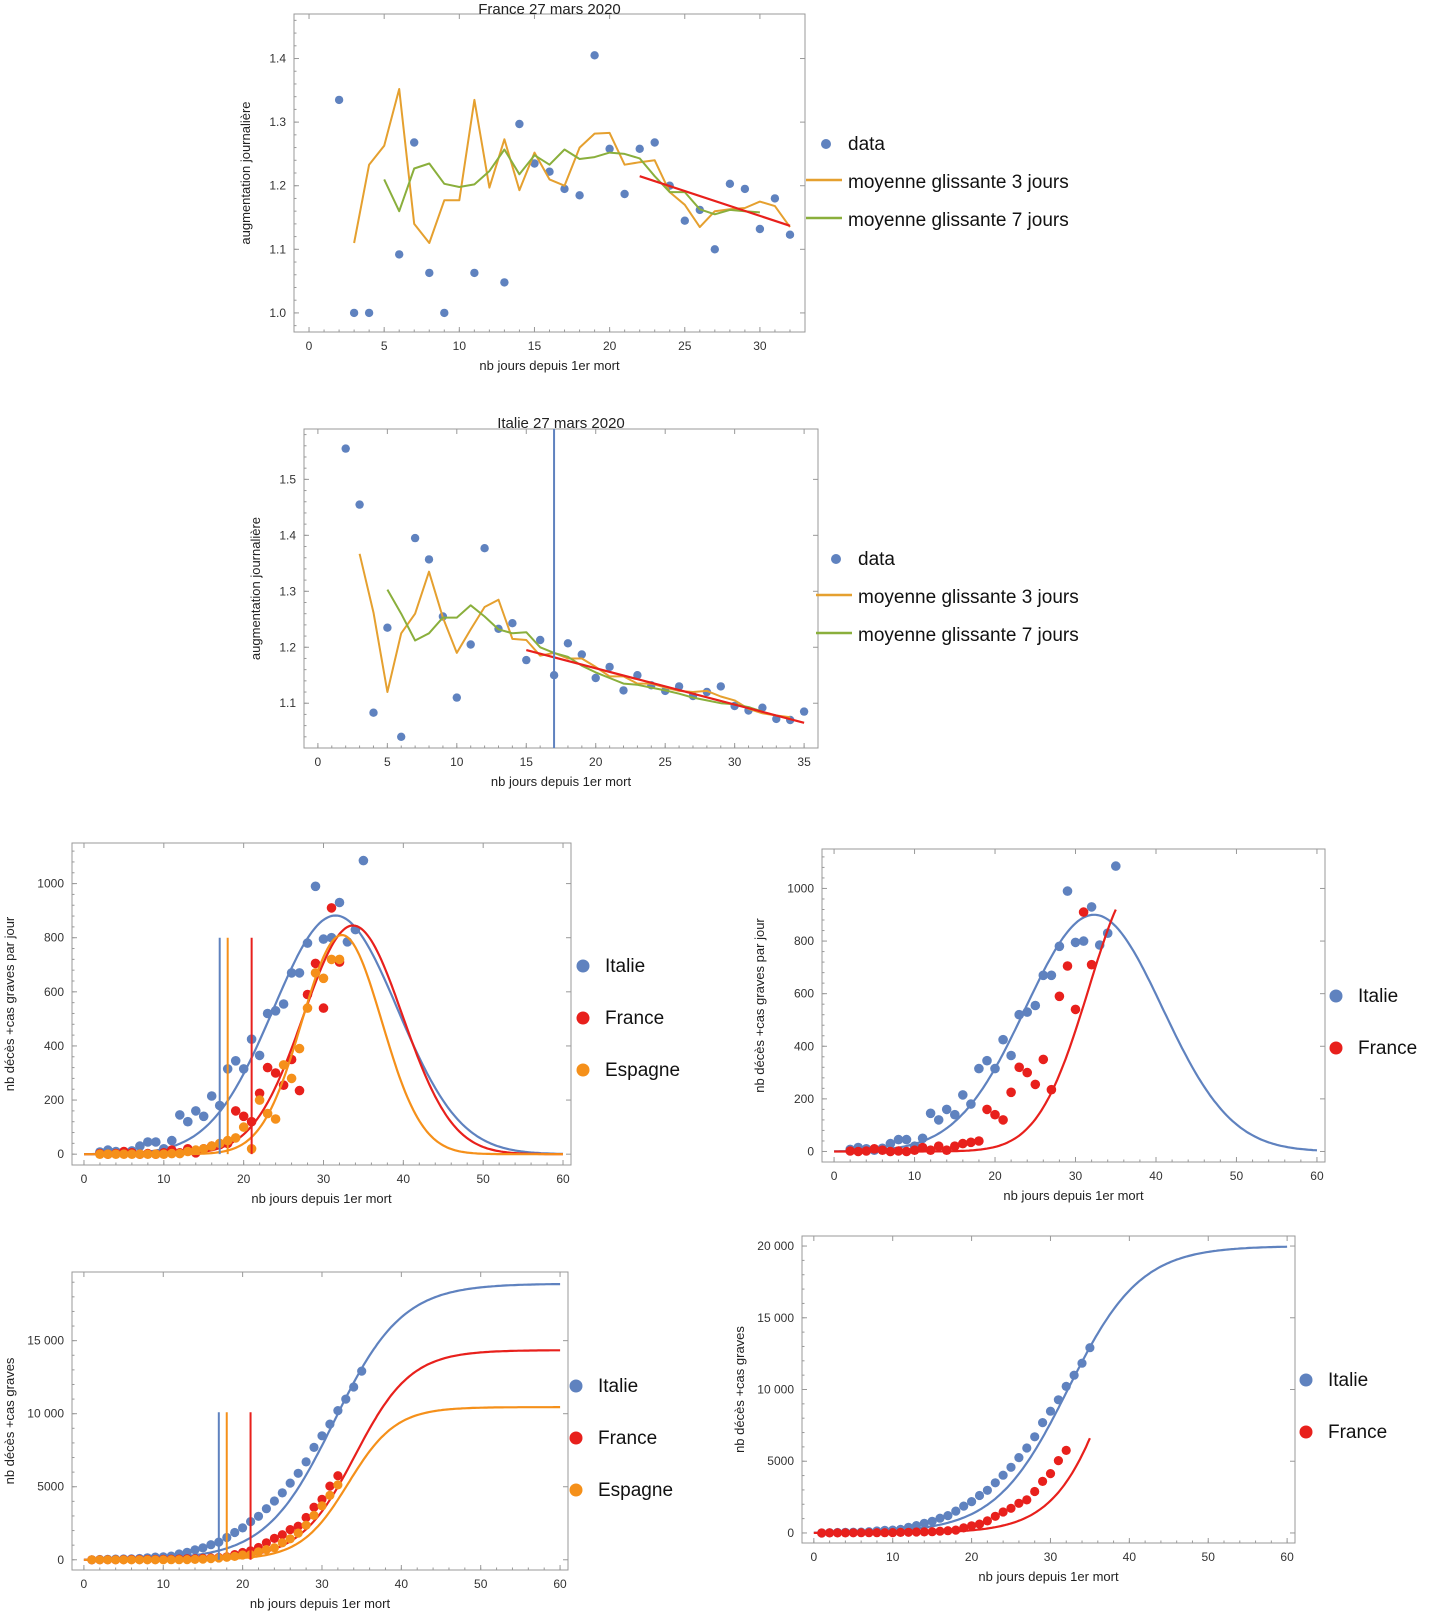 This screenshot has width=1442, height=1618. What do you see at coordinates (84, 1179) in the screenshot?
I see `x-tick-label: 0` at bounding box center [84, 1179].